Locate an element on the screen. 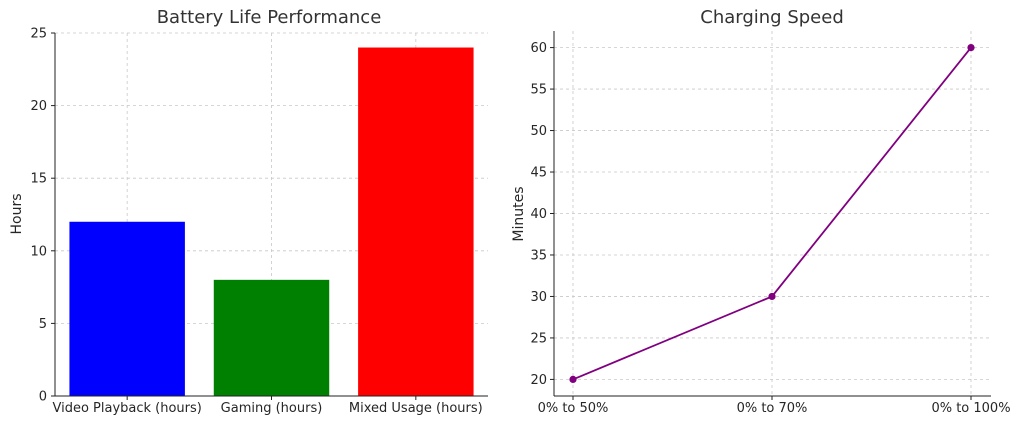 Image resolution: width=1024 pixels, height=428 pixels. bar-chart-x-tick-label: Gaming (hours) is located at coordinates (272, 408).